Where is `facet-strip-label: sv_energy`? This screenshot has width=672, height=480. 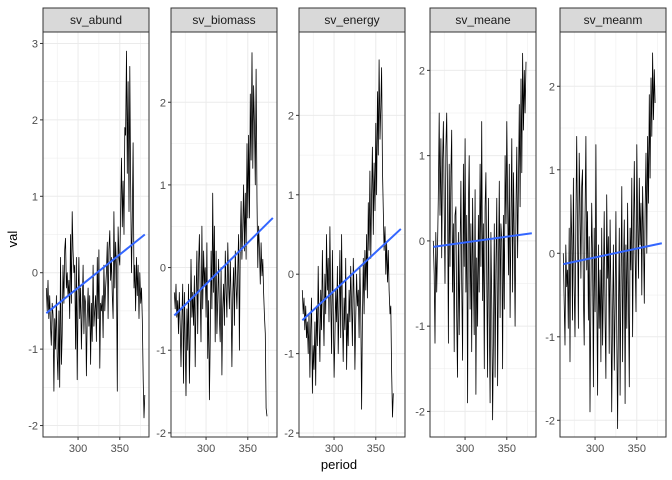
facet-strip-label: sv_energy is located at coordinates (351, 20).